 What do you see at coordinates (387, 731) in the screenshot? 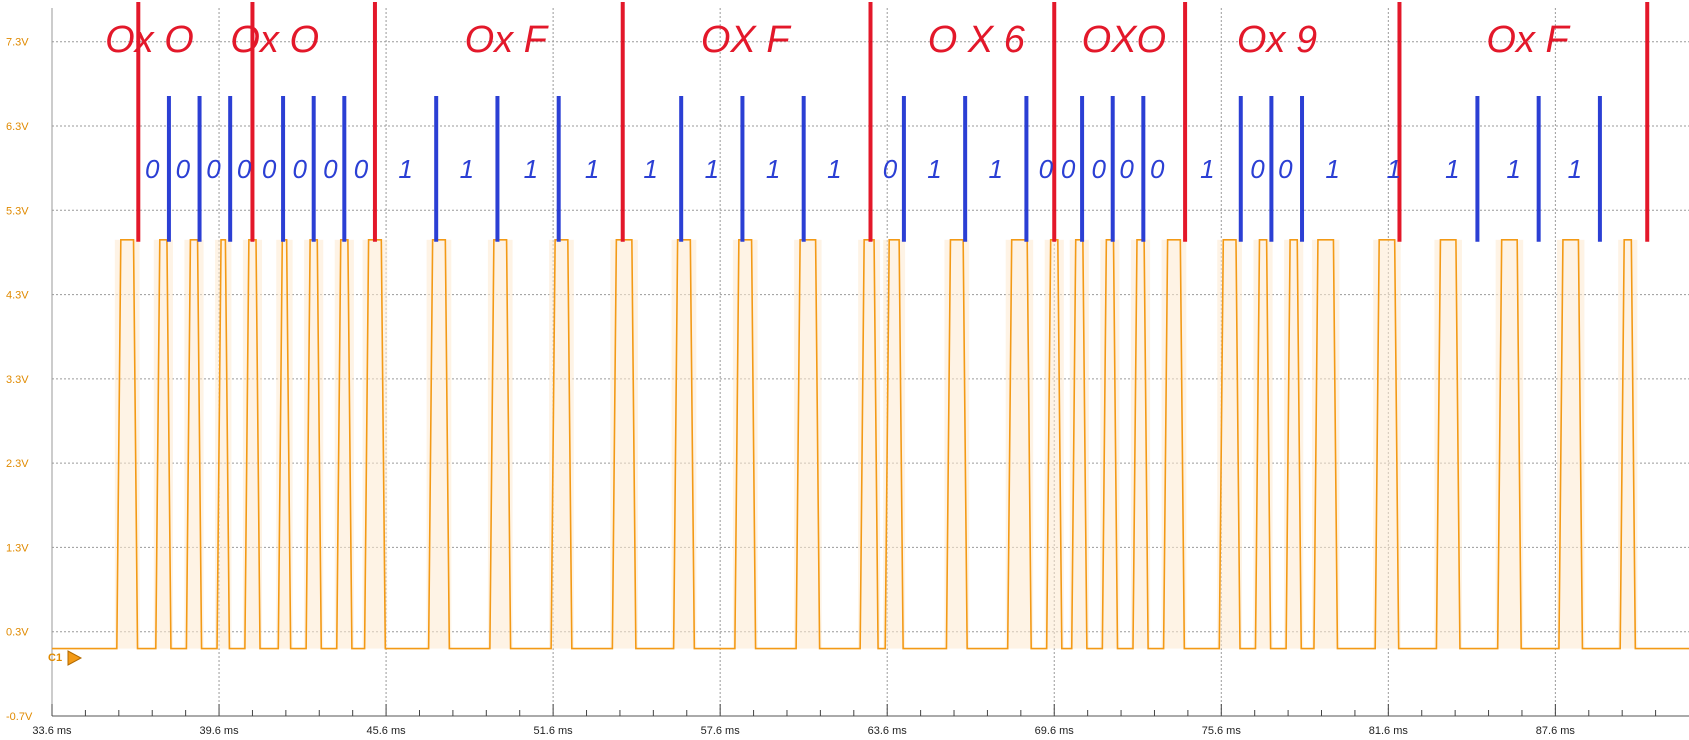
I see `x-tick-label: 45.6 ms` at bounding box center [387, 731].